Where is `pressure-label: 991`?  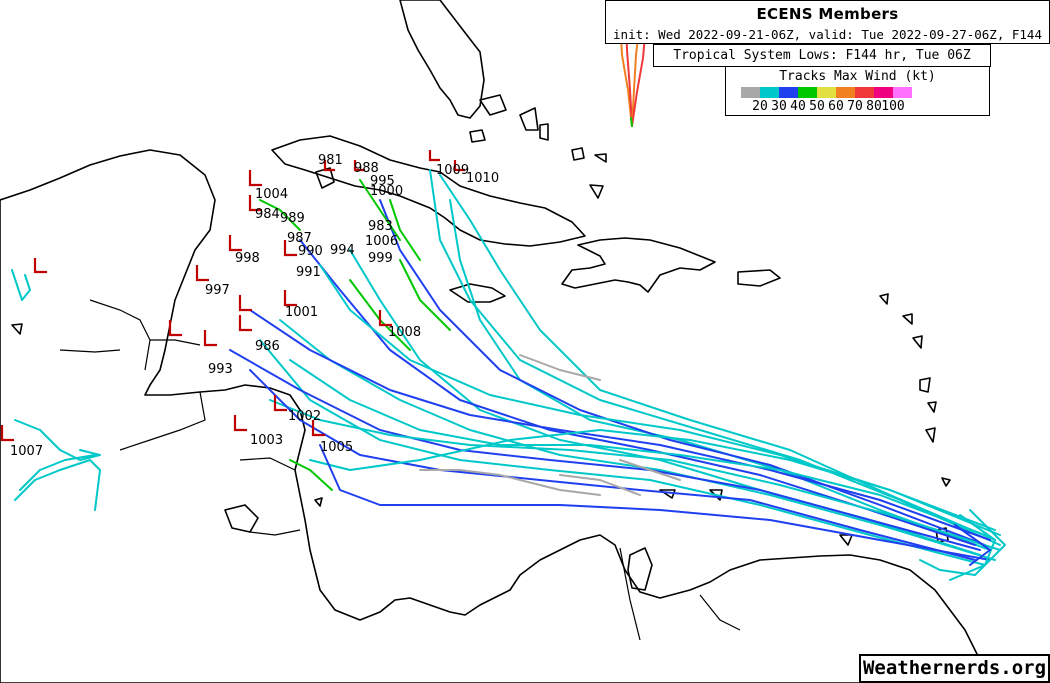 pressure-label: 991 is located at coordinates (308, 272).